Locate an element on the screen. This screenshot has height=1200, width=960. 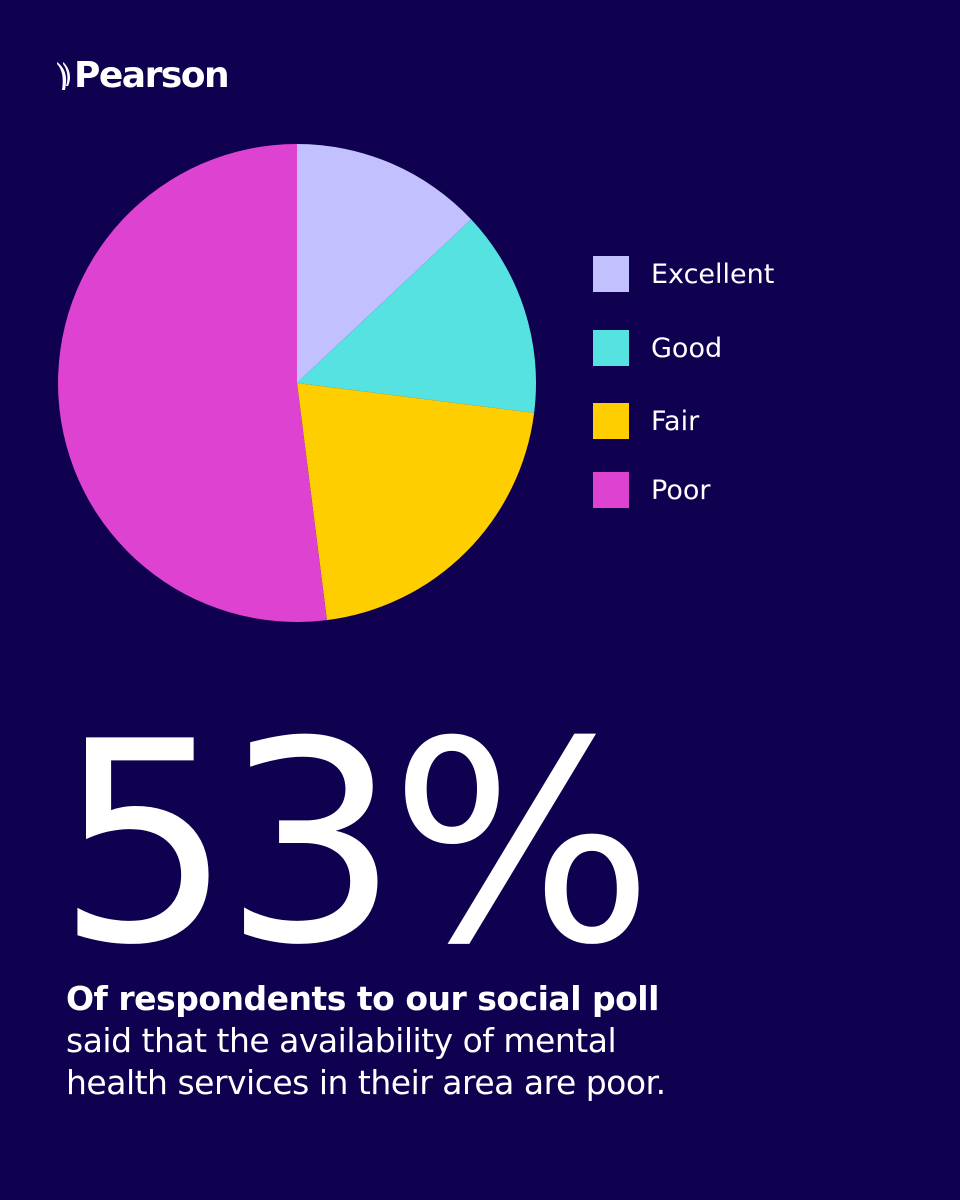
pie-slice-good is located at coordinates (417, 316).